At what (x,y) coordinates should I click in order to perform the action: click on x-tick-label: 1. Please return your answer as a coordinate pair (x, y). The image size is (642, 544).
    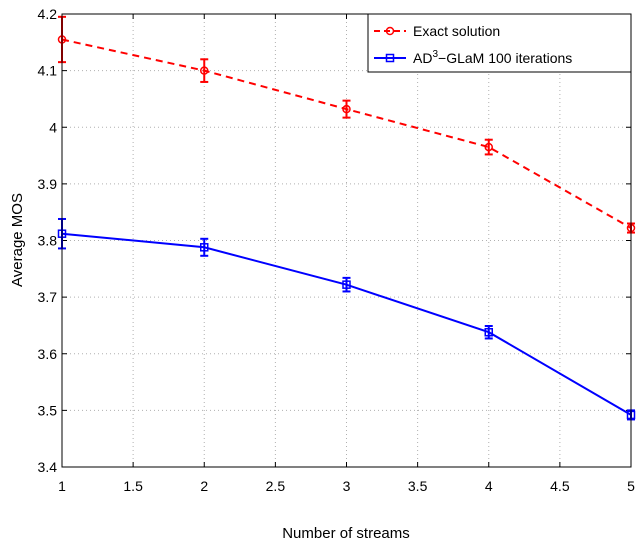
    Looking at the image, I should click on (62, 486).